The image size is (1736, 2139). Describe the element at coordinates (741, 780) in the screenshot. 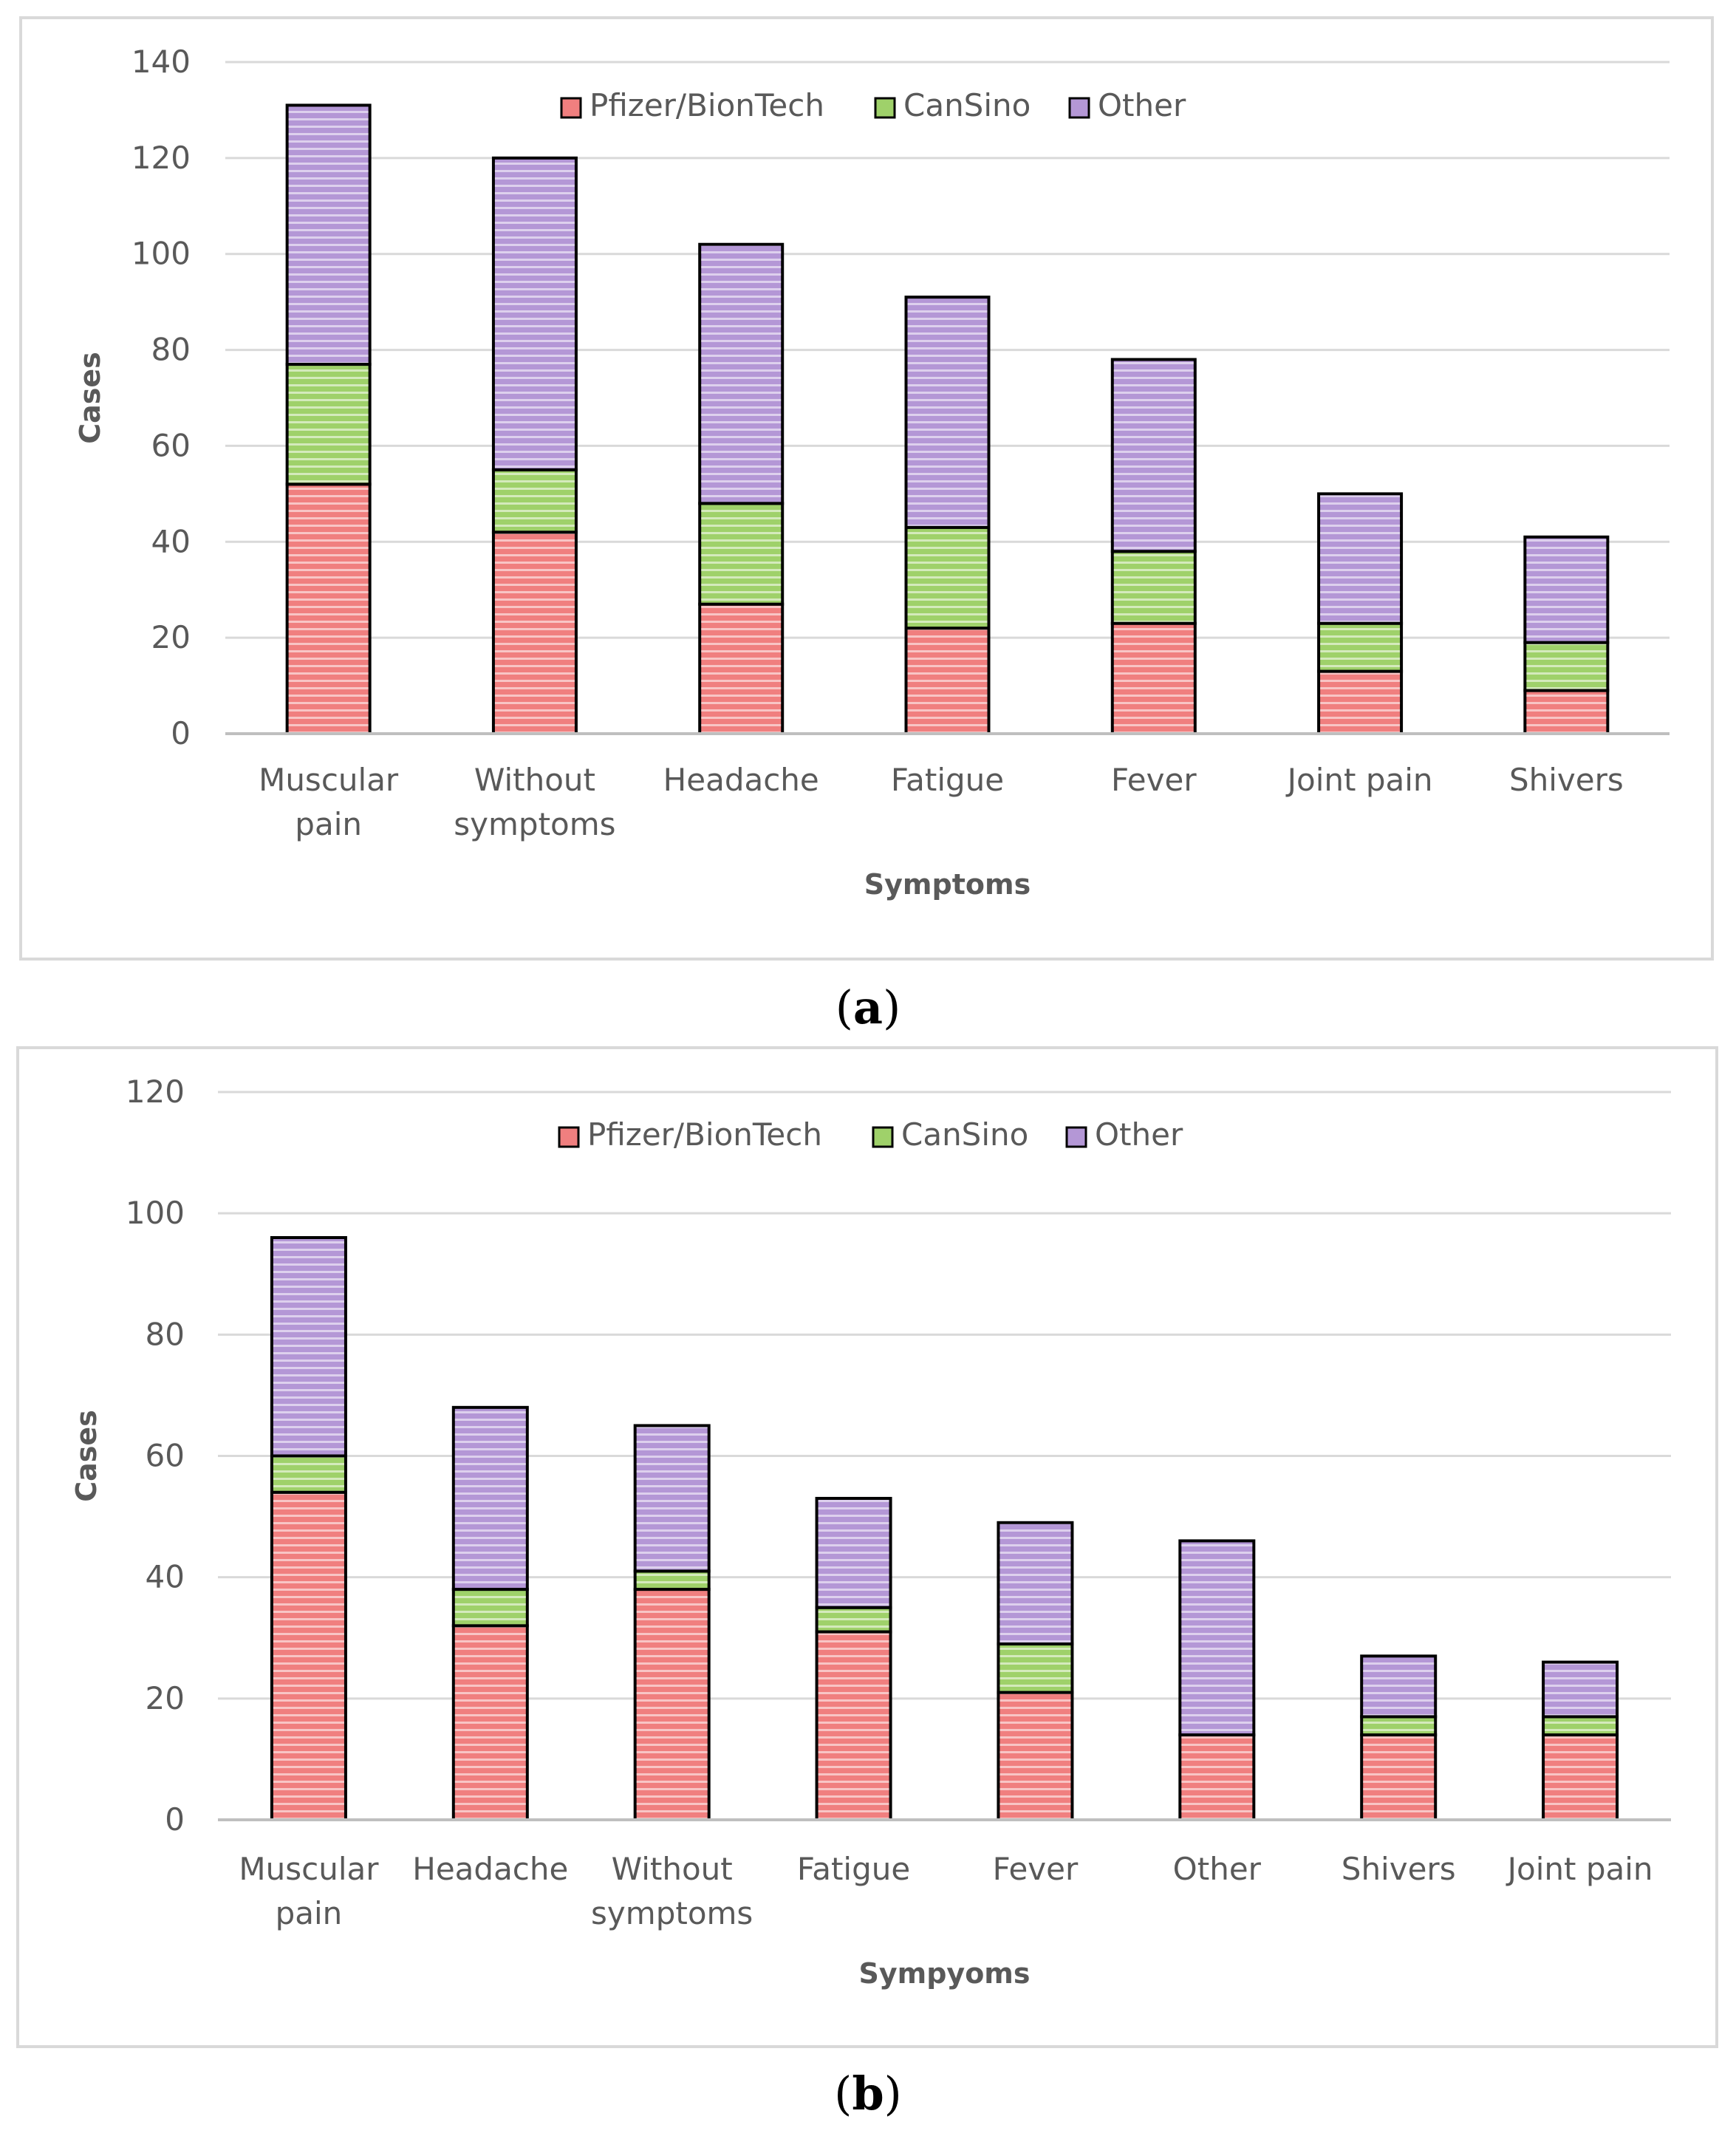

I see `x-category-label-a-headache: Headache` at that location.